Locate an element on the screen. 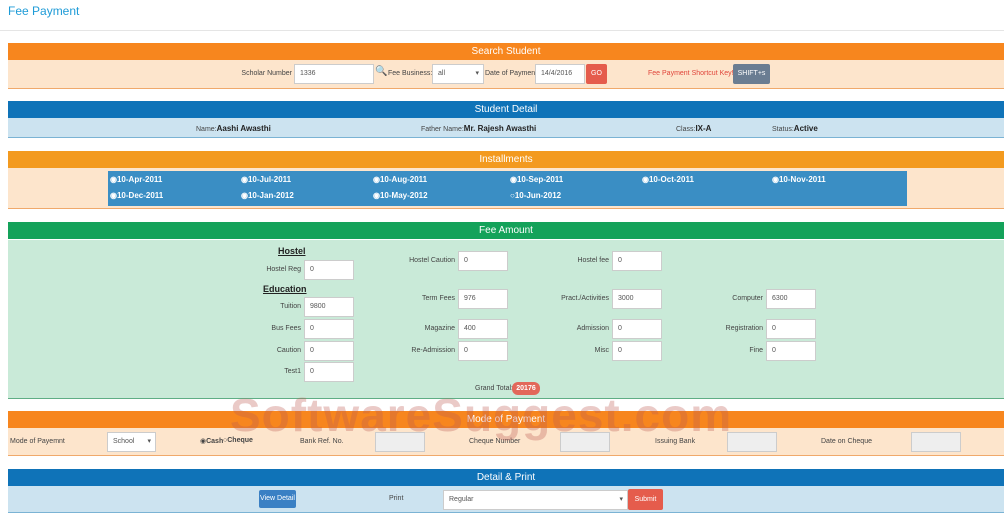 This screenshot has width=1004, height=513. installments-list is located at coordinates (507, 188).